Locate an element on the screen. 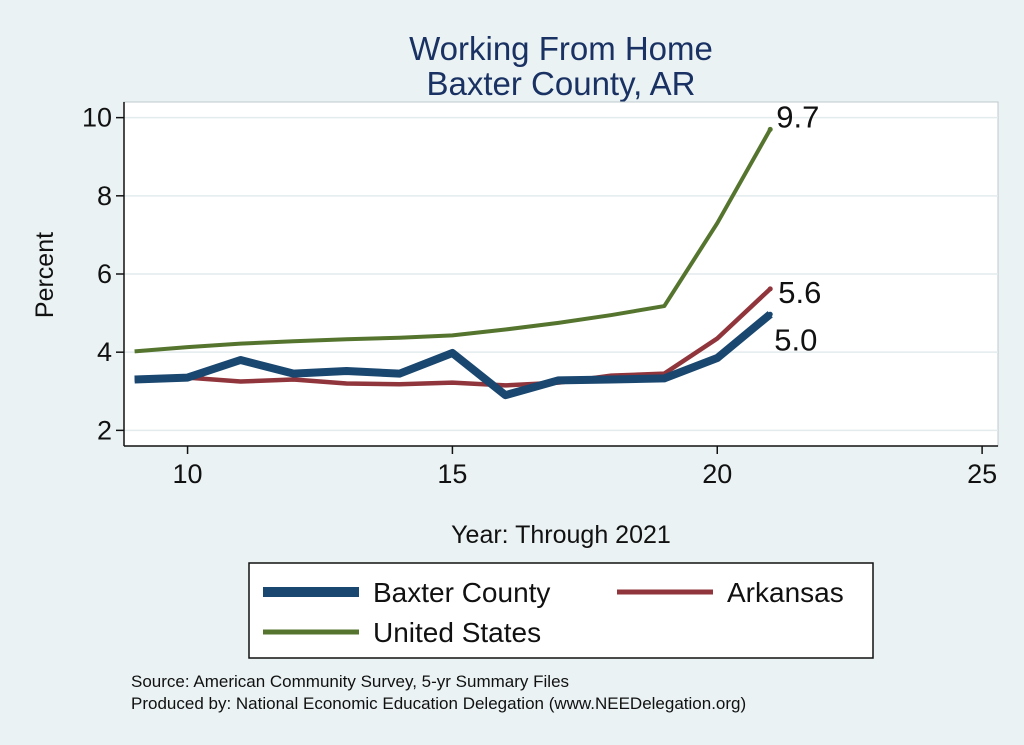 The image size is (1024, 745). end-label-baxter-county: 5.0 is located at coordinates (795, 339).